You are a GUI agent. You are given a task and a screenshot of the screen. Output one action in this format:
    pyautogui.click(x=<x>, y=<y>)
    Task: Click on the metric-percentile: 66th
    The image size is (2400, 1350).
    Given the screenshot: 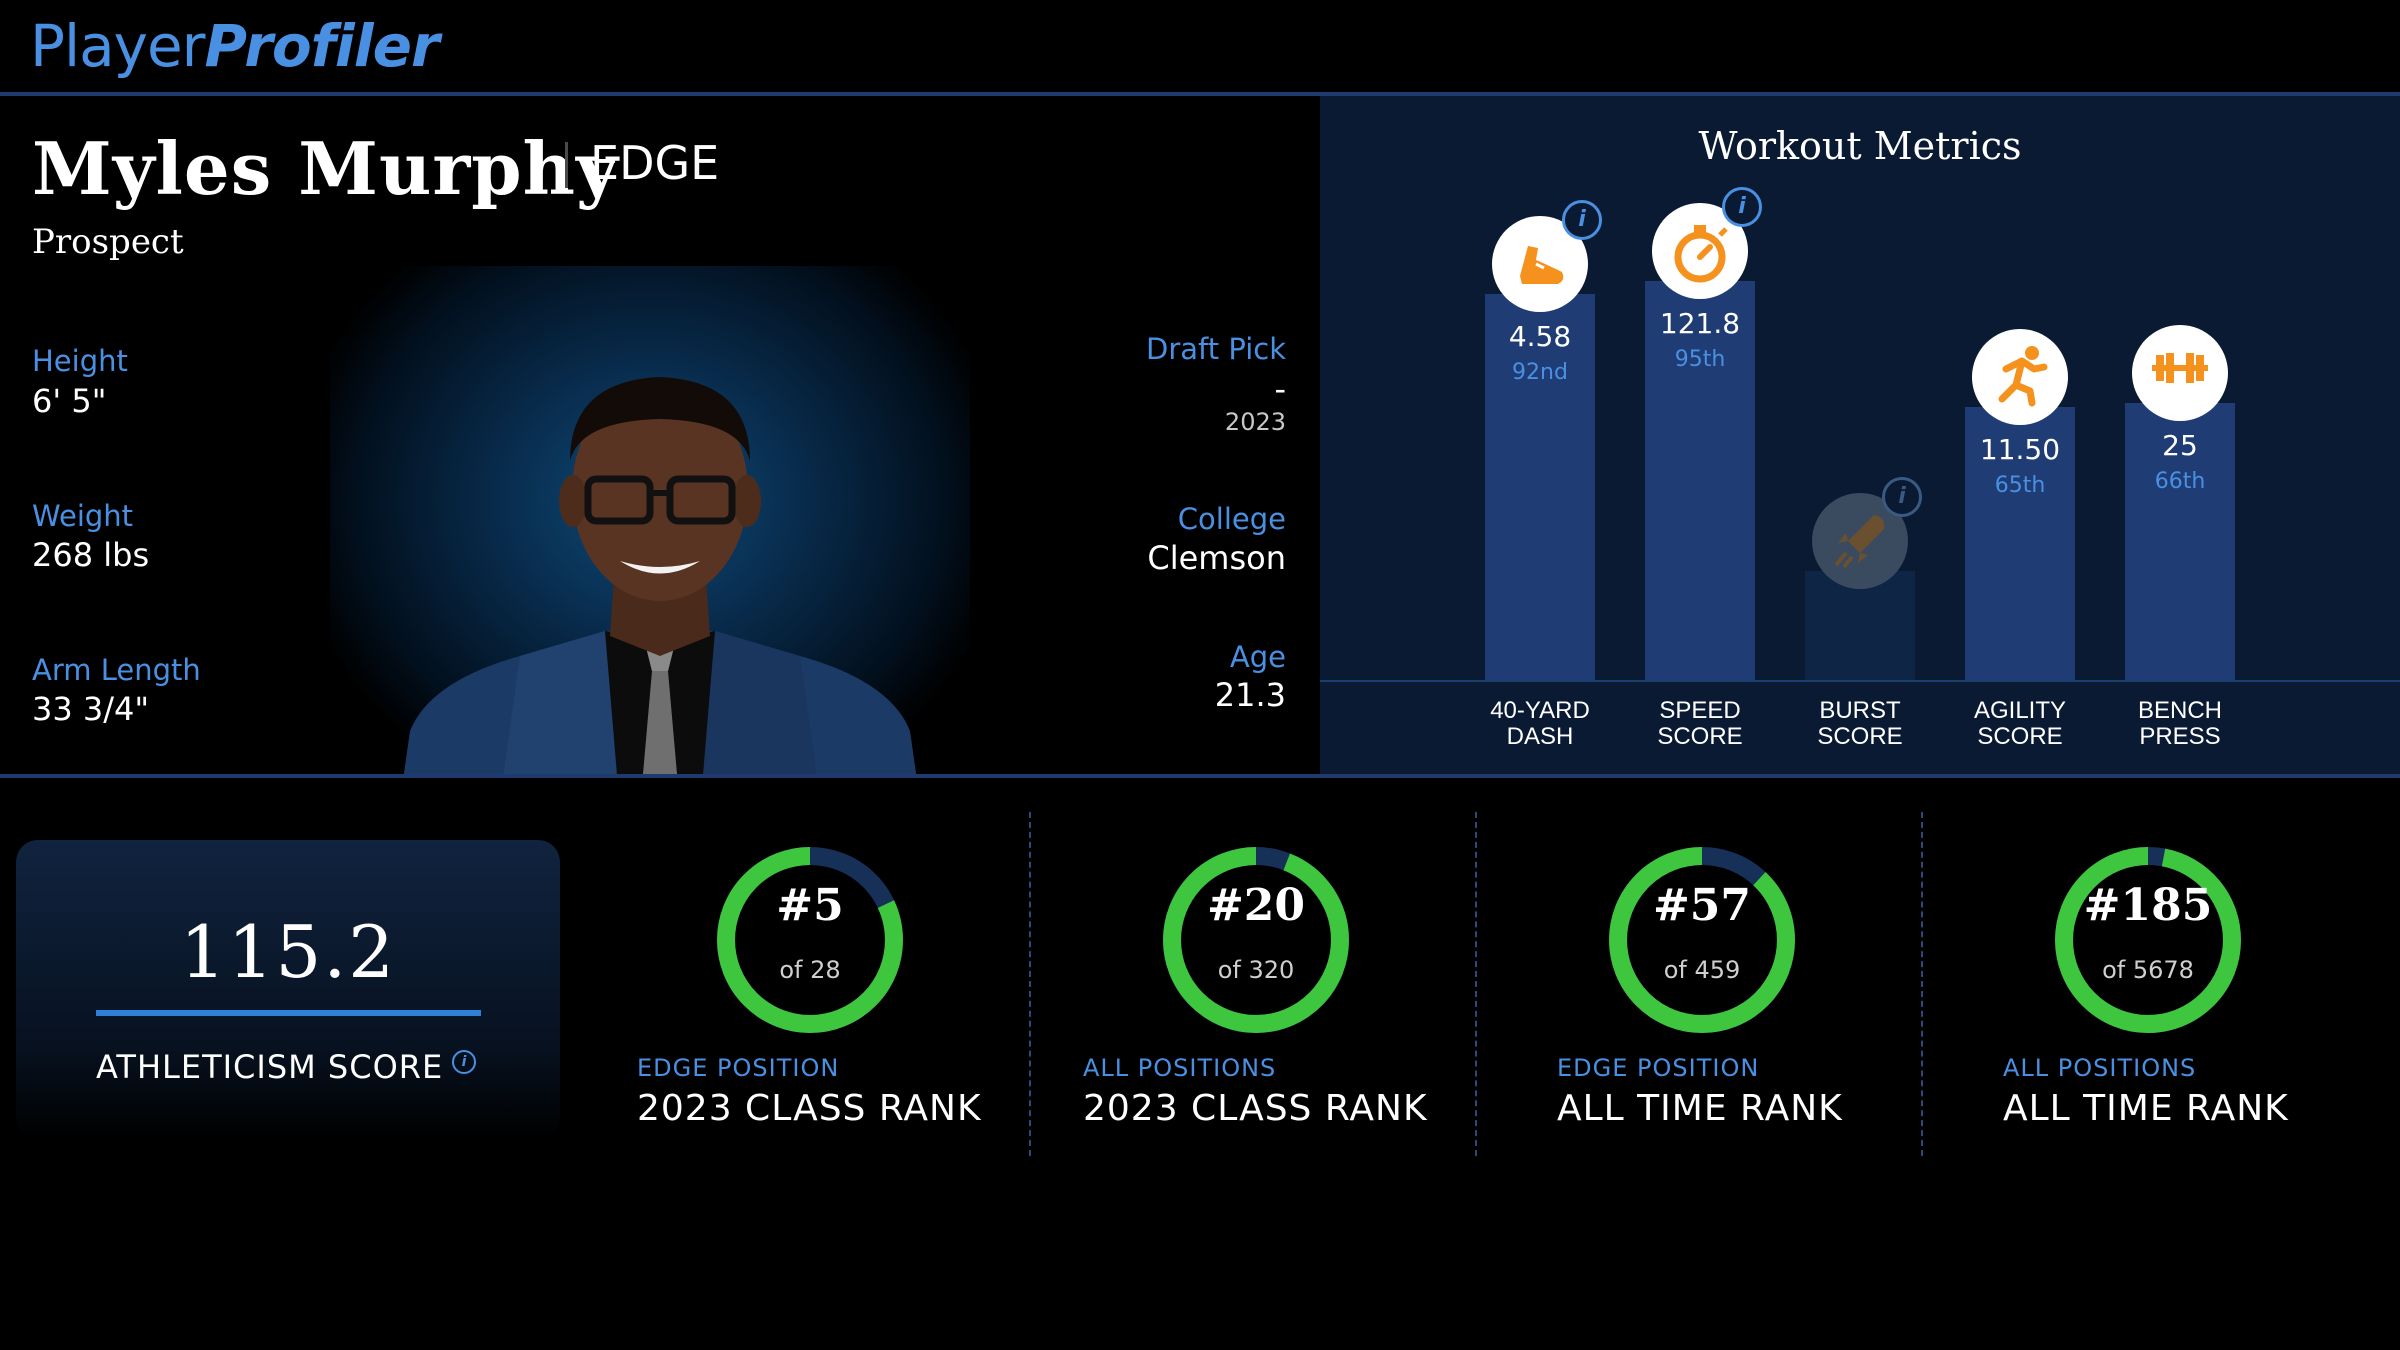 What is the action you would take?
    pyautogui.click(x=2180, y=481)
    